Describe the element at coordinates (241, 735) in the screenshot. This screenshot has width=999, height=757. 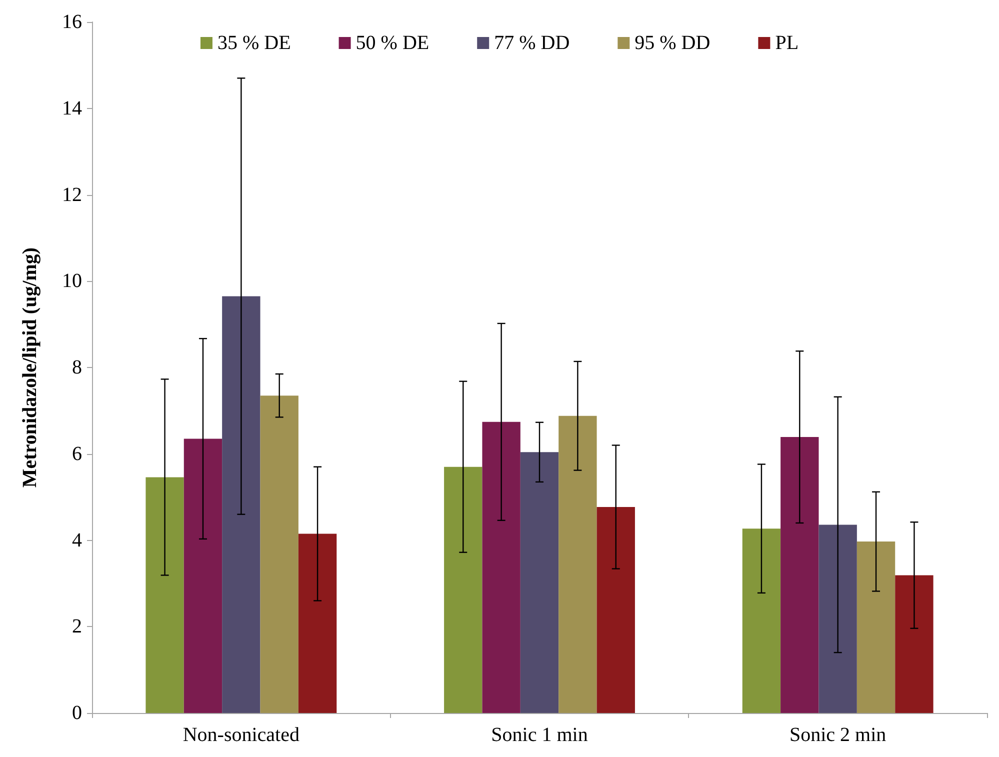
I see `x-tick-label: Non-sonicated` at that location.